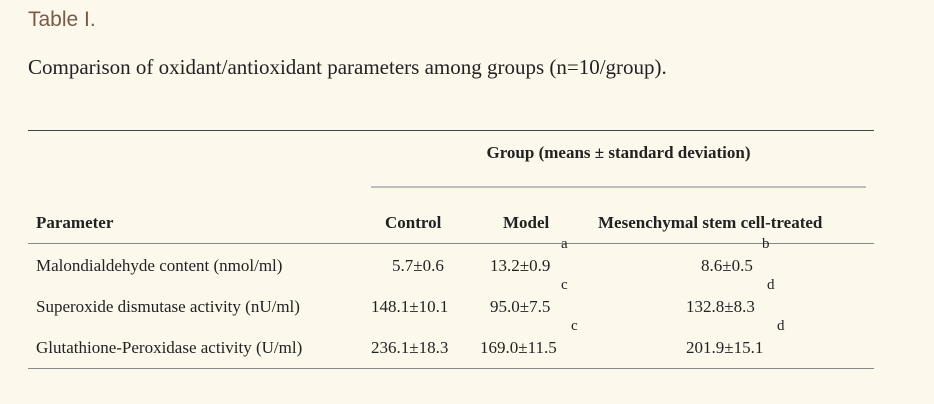 This screenshot has width=934, height=404. I want to click on row-treated-value: 201.9±15.1, so click(725, 347).